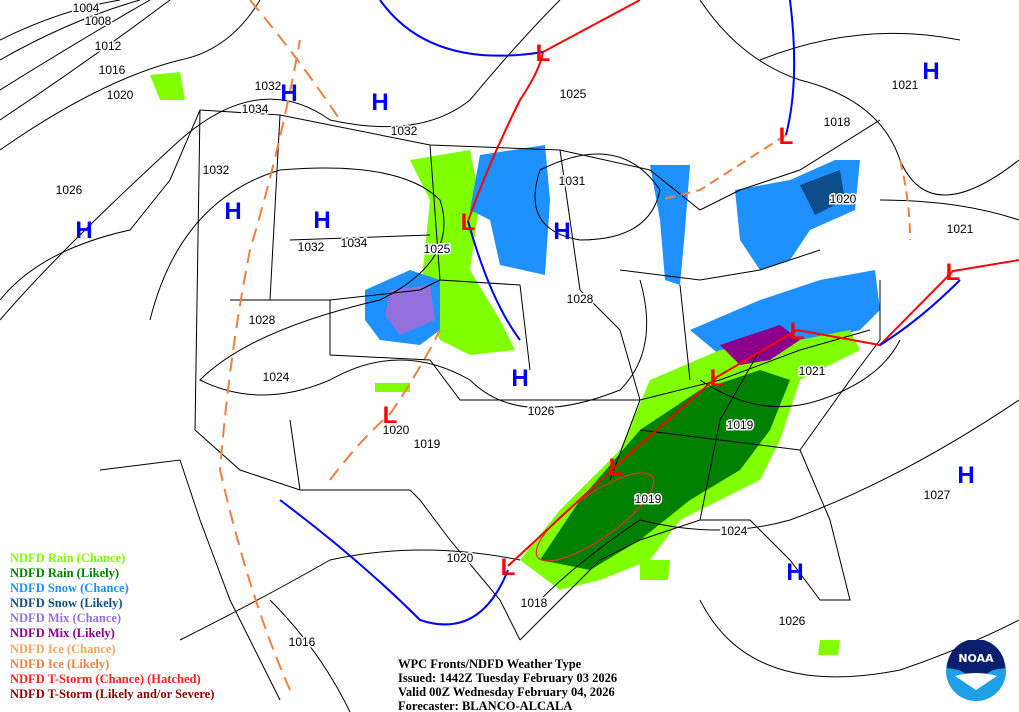  I want to click on isobar-label: 1016, so click(112, 70).